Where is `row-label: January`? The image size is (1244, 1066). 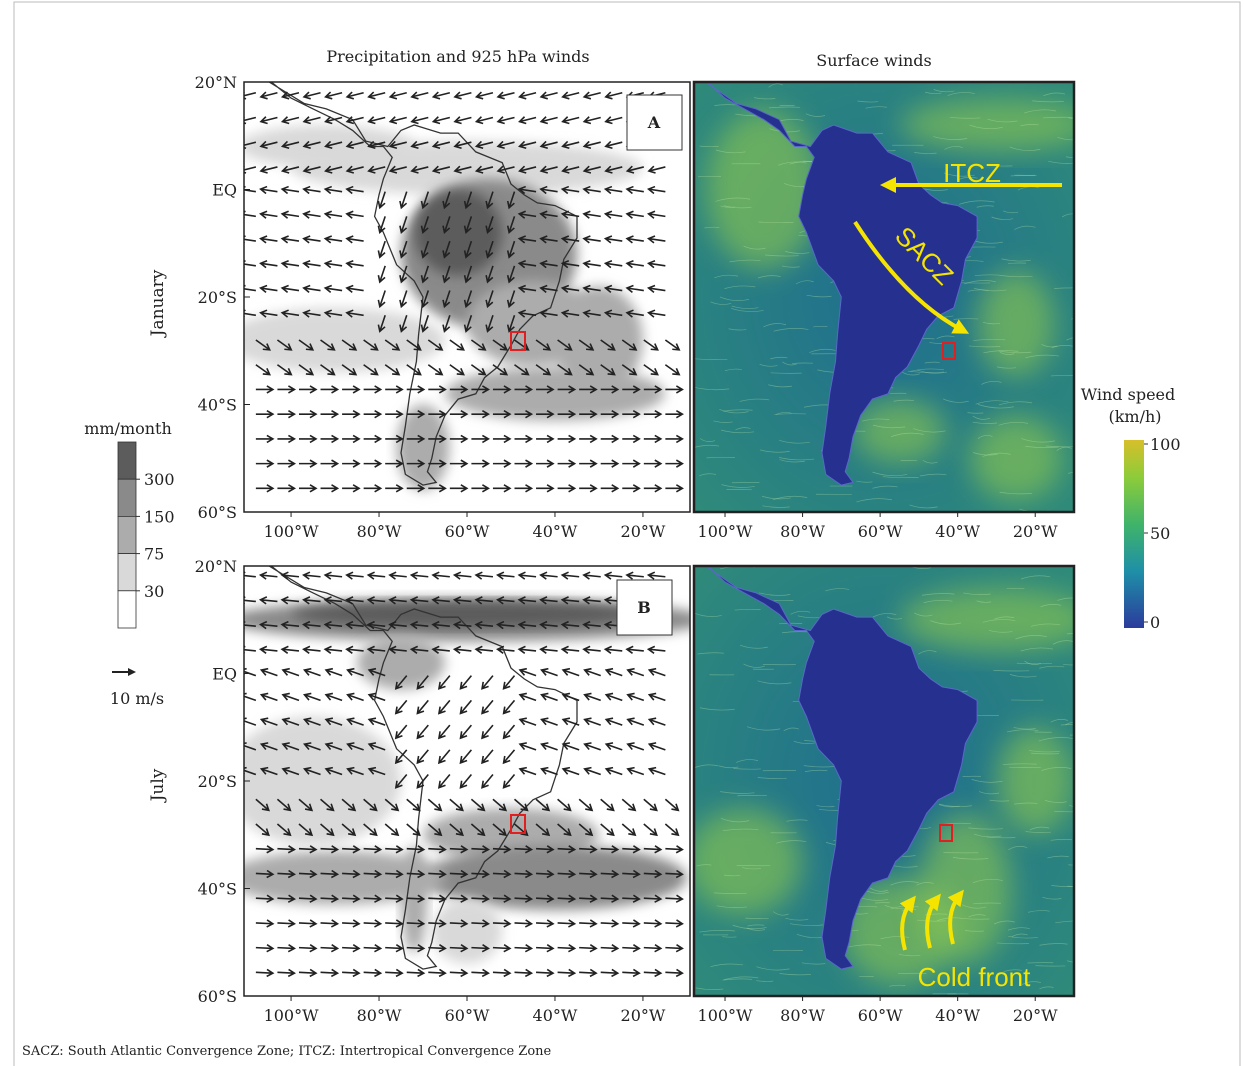 row-label: January is located at coordinates (158, 303).